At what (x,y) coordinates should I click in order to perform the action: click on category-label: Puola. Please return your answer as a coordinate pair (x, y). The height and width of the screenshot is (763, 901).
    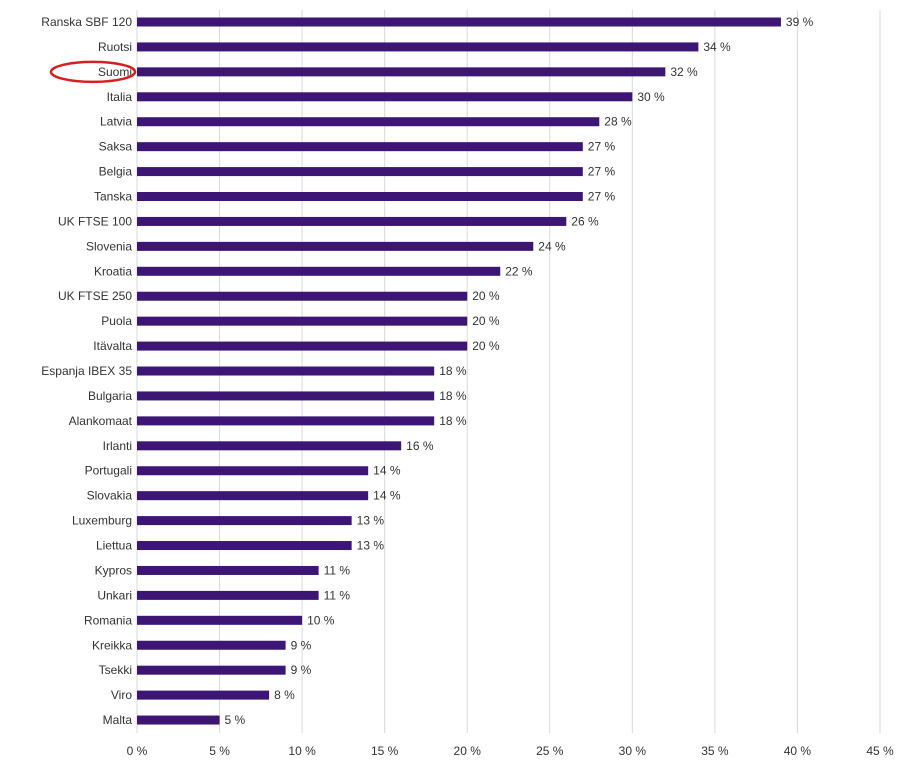
    Looking at the image, I should click on (116, 321).